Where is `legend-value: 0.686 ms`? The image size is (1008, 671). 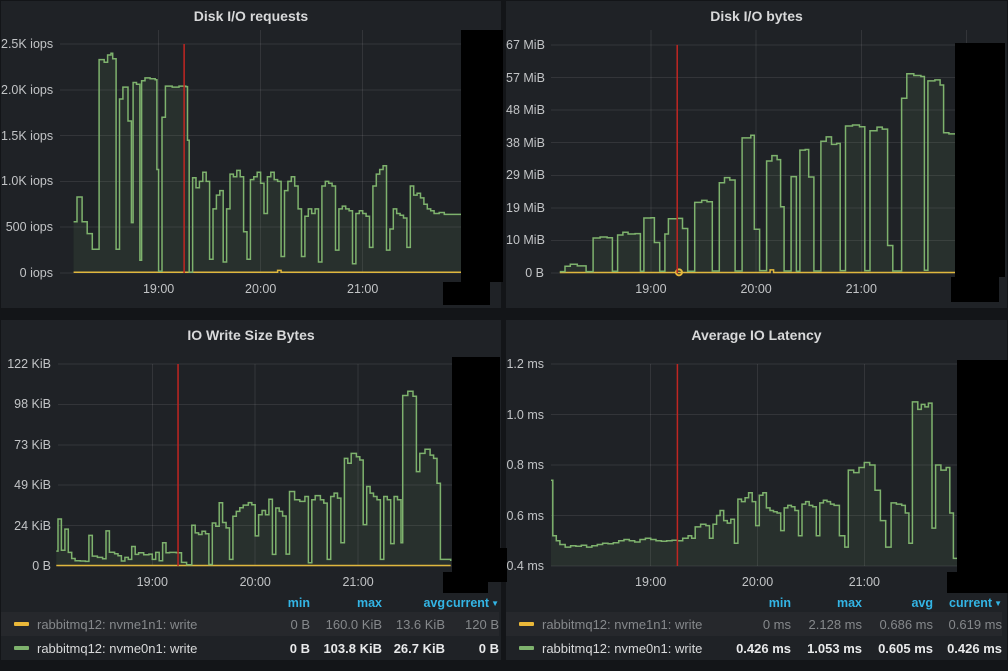
legend-value: 0.686 ms is located at coordinates (906, 624).